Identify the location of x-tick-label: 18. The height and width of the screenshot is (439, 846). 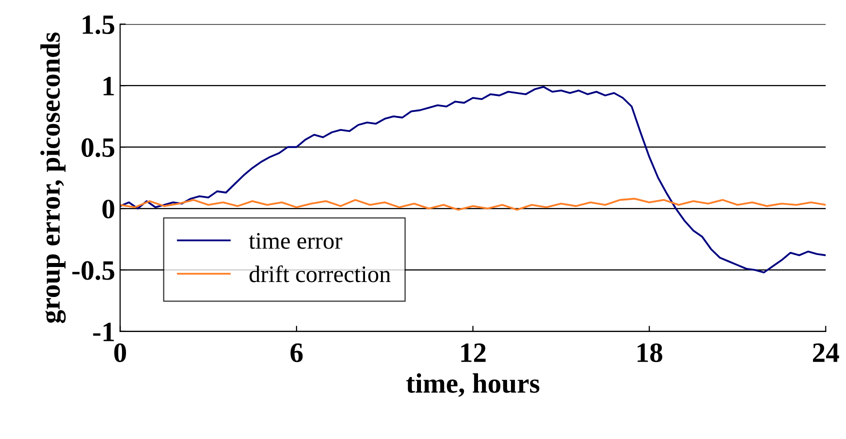
(650, 352).